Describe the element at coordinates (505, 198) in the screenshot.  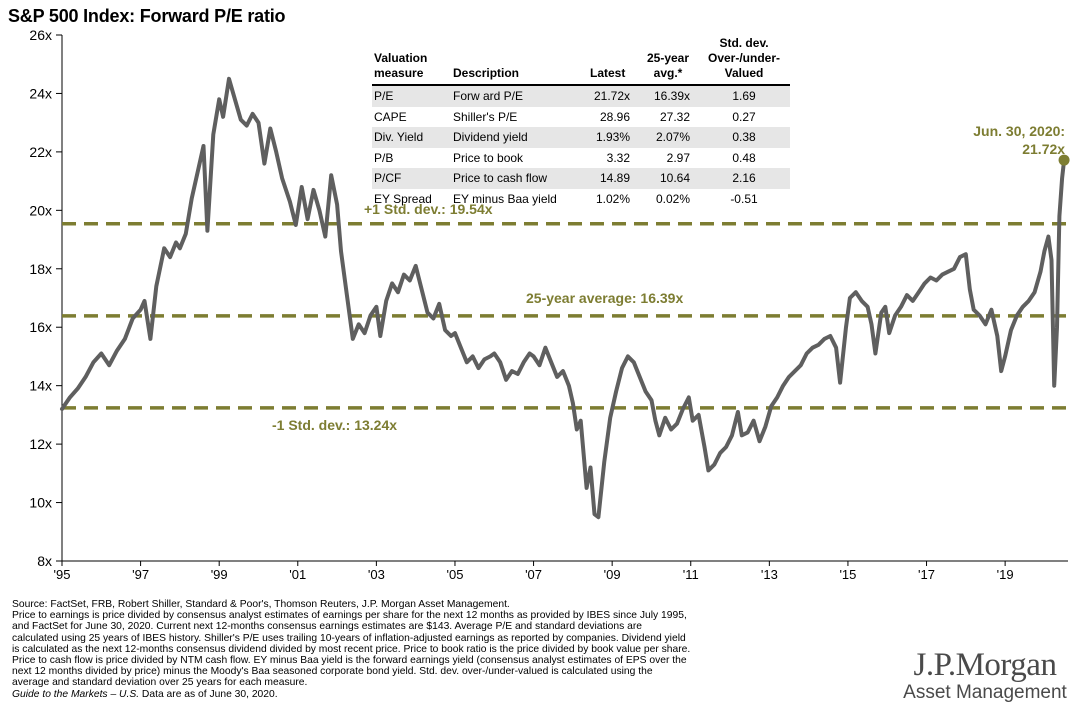
I see `cell-description: EY minus Baa yield` at that location.